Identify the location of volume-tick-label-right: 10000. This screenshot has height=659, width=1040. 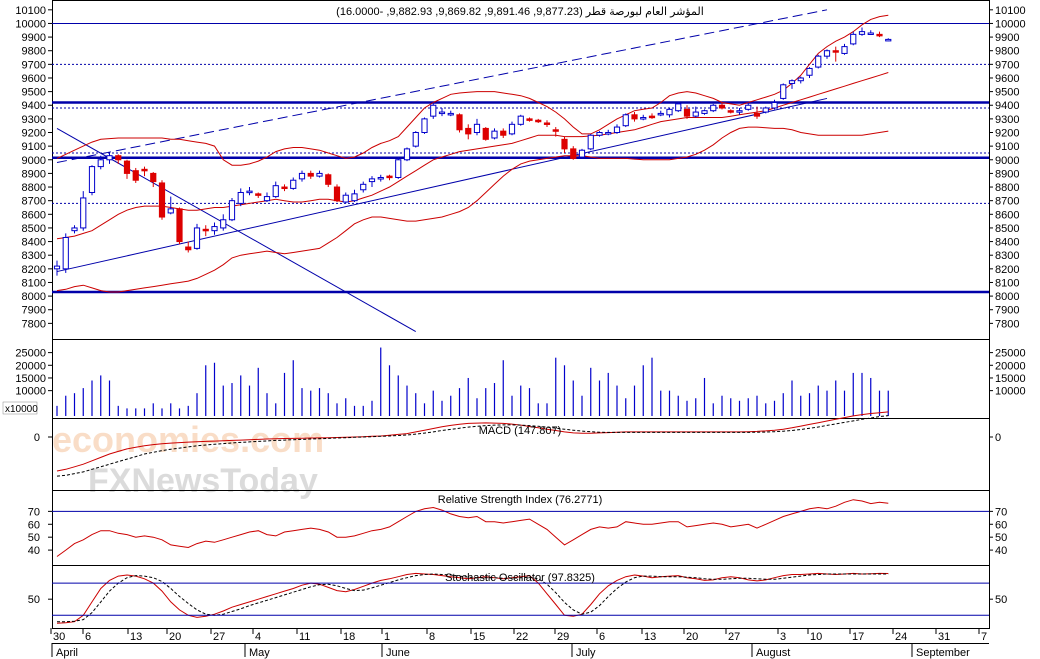
(1010, 392).